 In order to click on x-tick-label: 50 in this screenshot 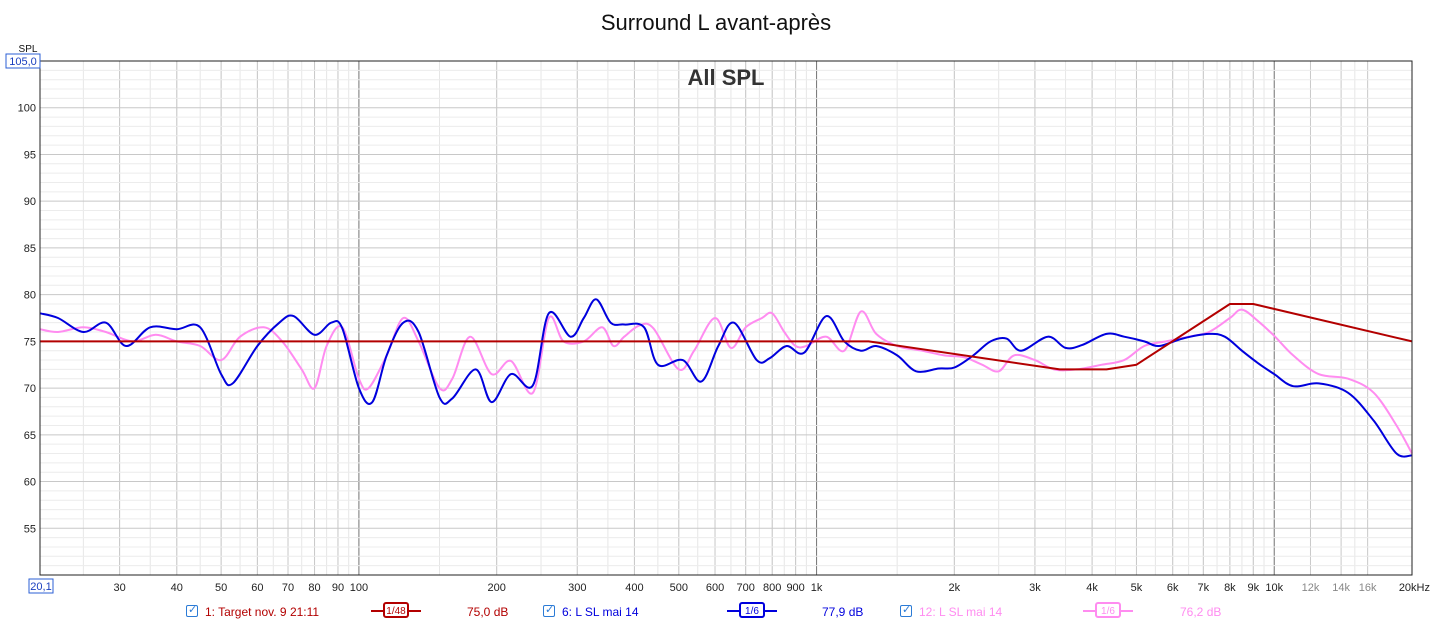, I will do `click(221, 588)`.